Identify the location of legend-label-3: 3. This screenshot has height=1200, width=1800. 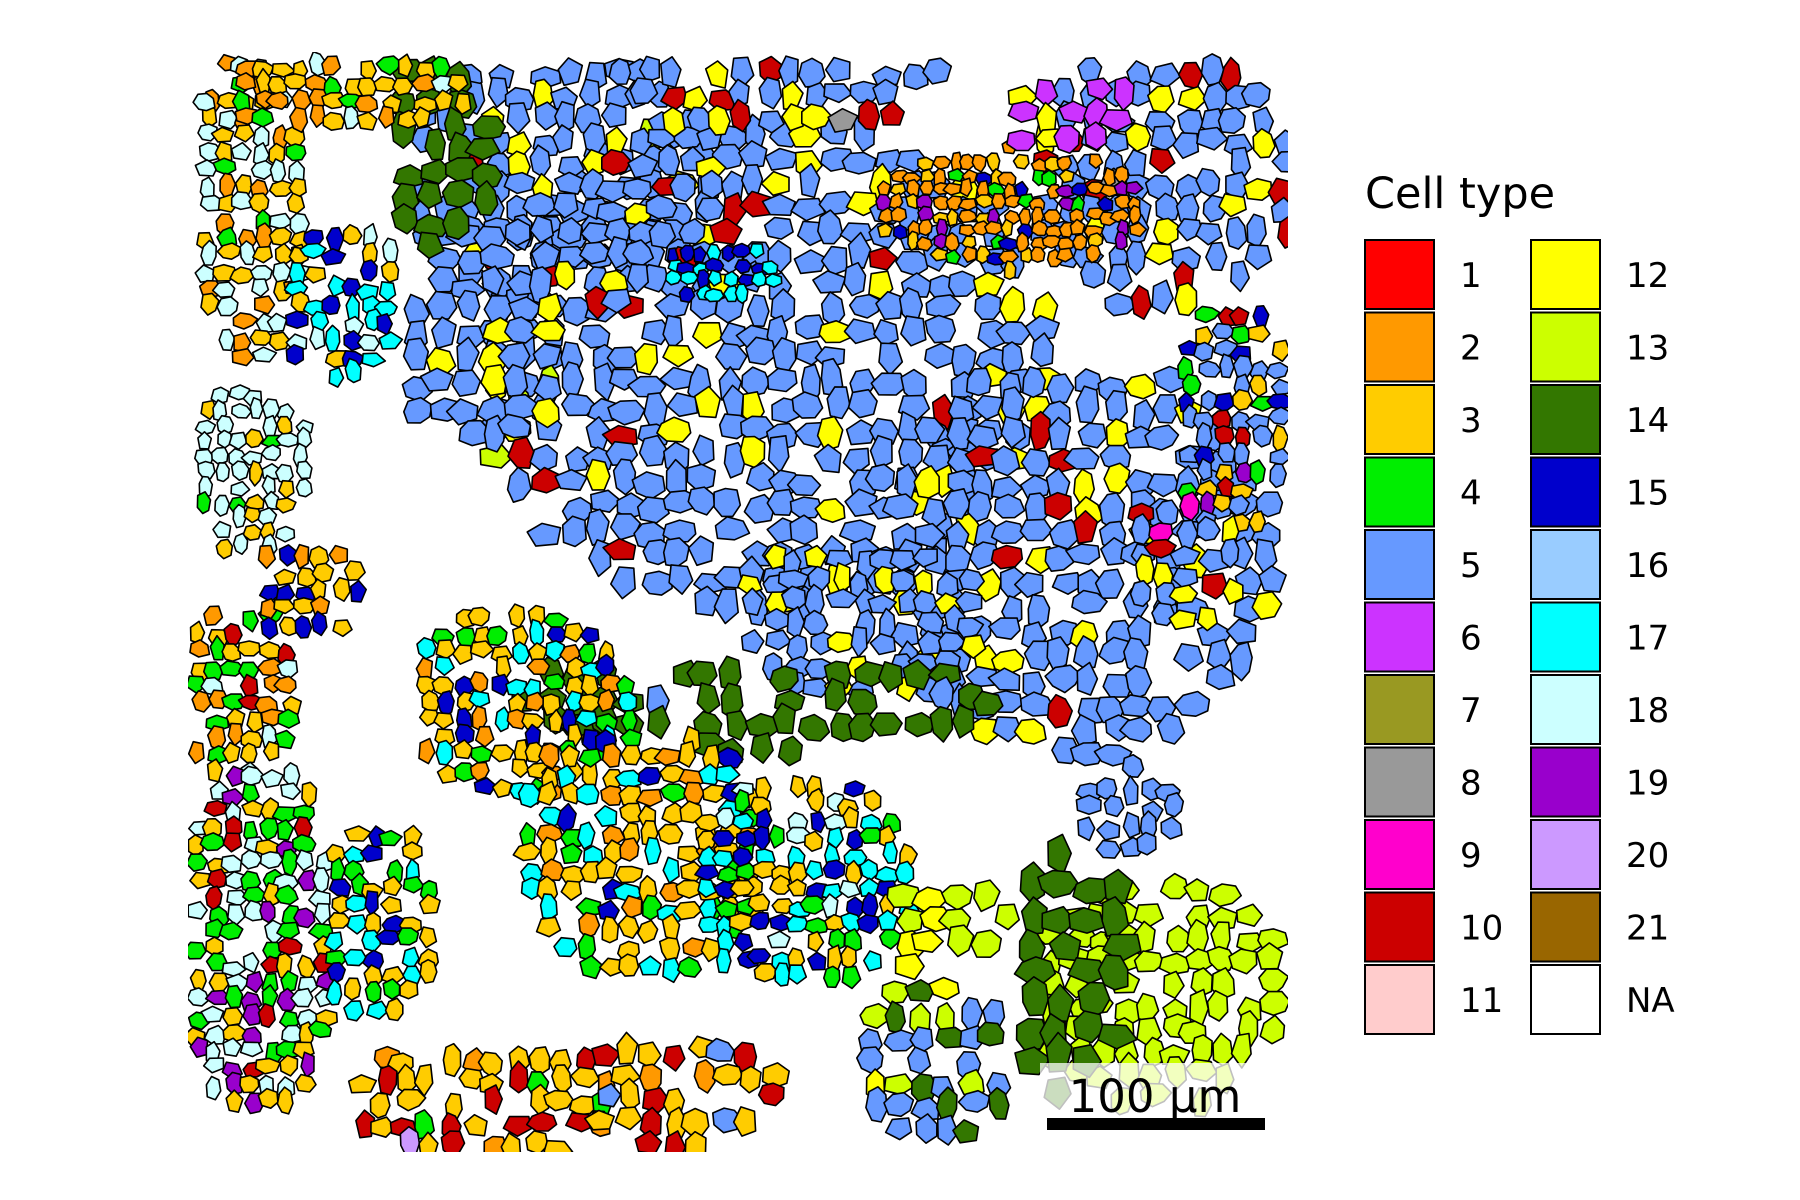
(1471, 421).